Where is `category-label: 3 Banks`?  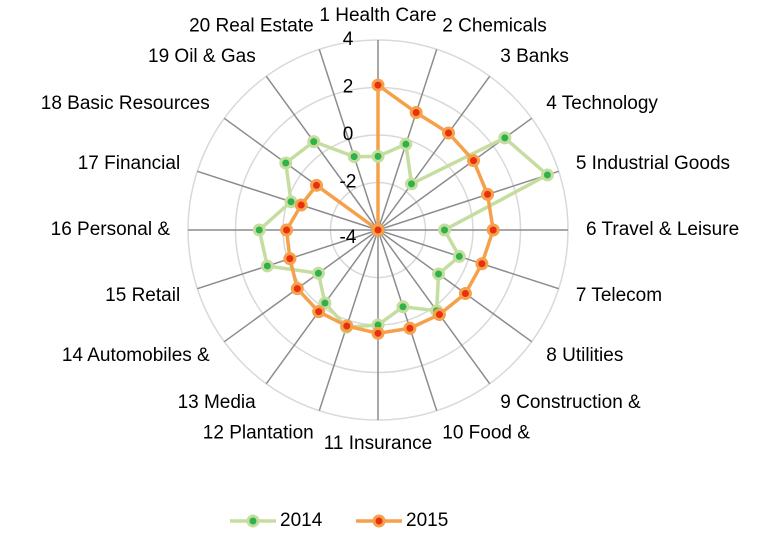
category-label: 3 Banks is located at coordinates (534, 56).